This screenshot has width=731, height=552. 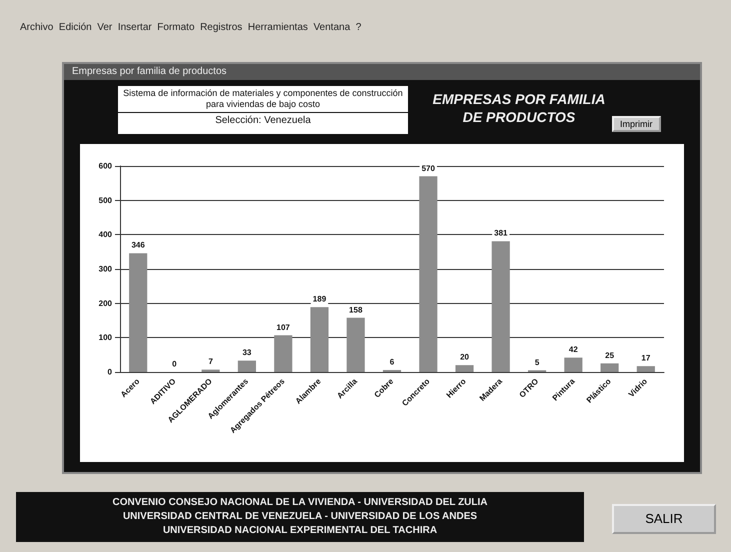 I want to click on y-tick-label: 500, so click(x=105, y=200).